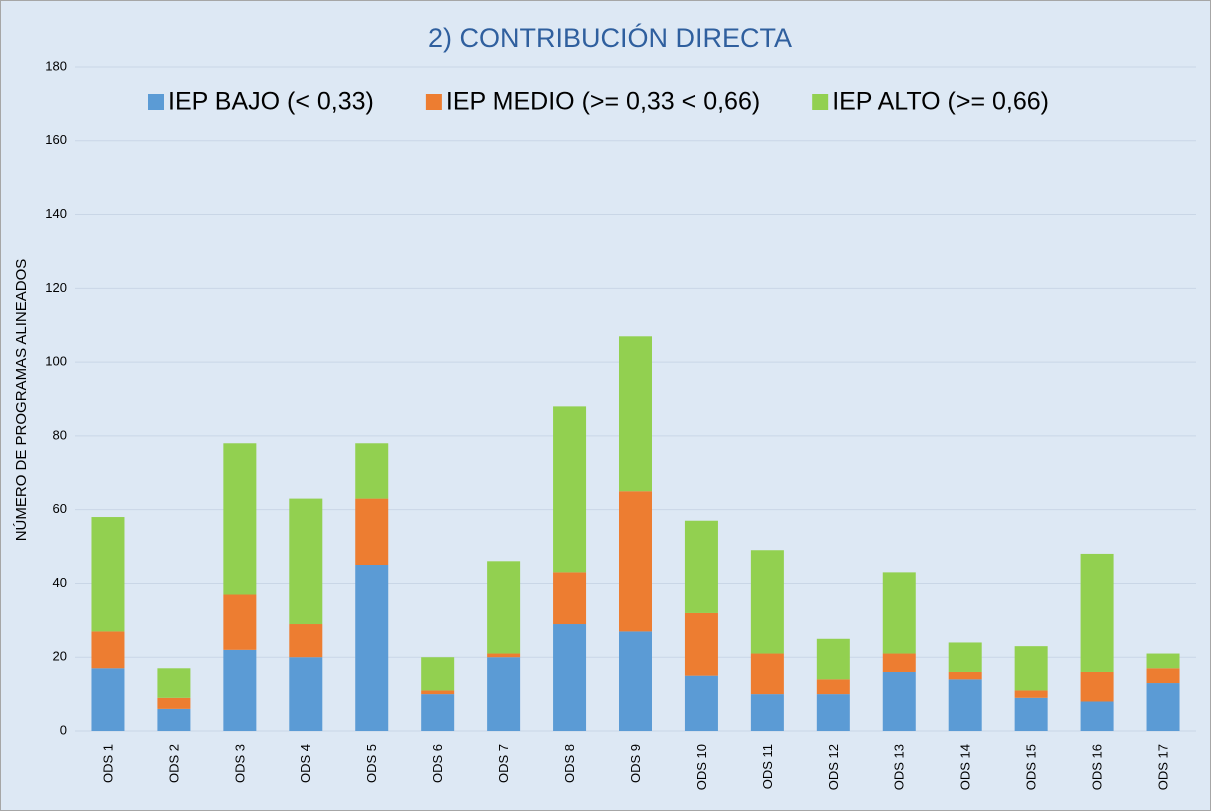 The height and width of the screenshot is (811, 1211). I want to click on y-tick-label: 140, so click(56, 213).